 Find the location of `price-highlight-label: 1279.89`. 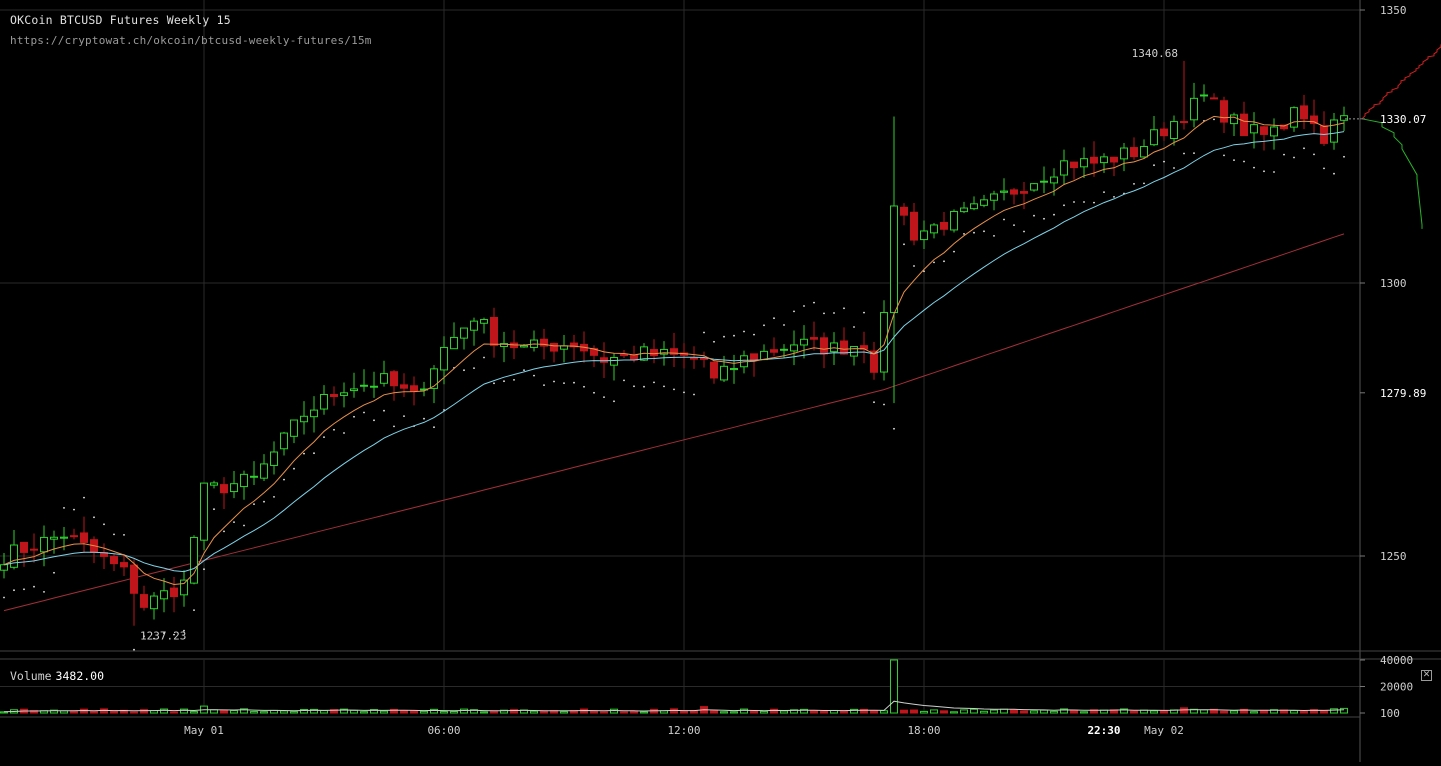

price-highlight-label: 1279.89 is located at coordinates (1403, 393).